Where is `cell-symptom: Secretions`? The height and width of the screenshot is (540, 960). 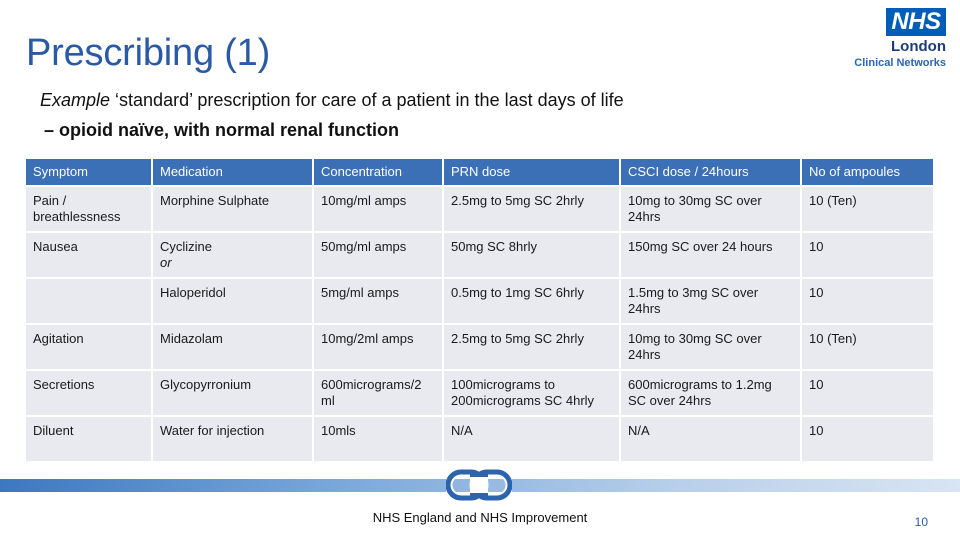
cell-symptom: Secretions is located at coordinates (88, 393).